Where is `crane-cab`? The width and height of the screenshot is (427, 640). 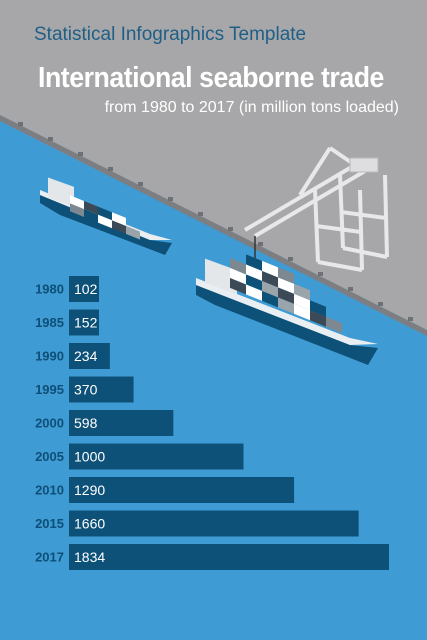
crane-cab is located at coordinates (364, 165).